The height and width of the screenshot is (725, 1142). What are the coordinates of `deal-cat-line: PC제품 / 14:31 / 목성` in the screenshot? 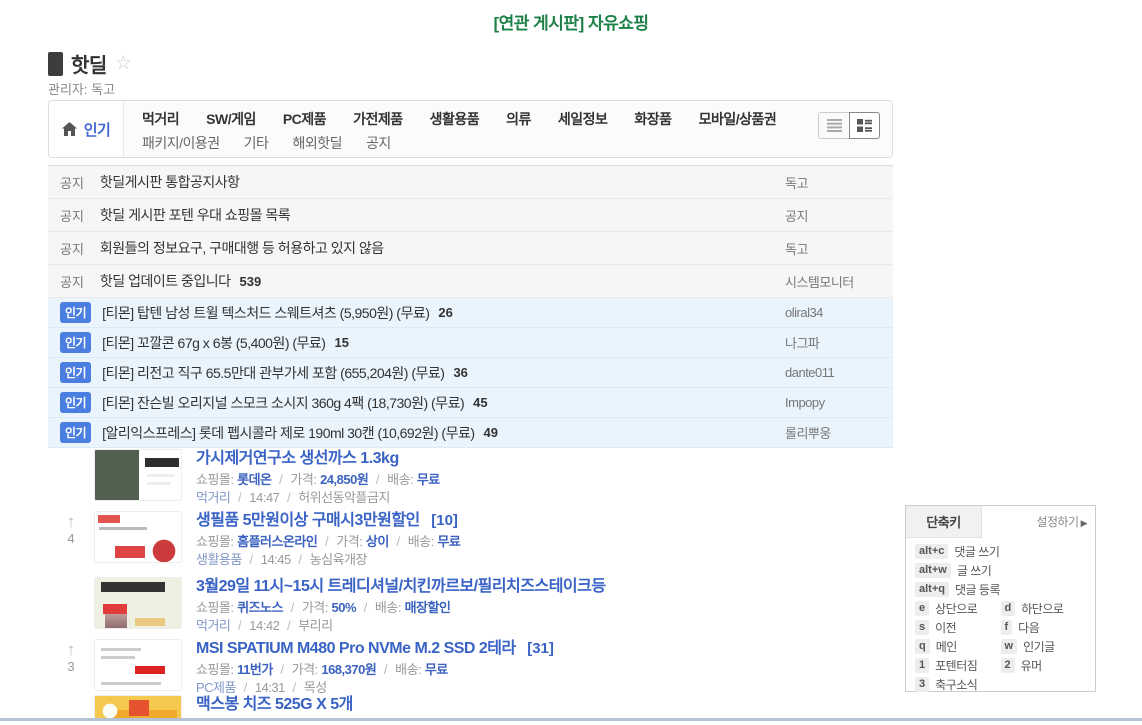 It's located at (544, 688).